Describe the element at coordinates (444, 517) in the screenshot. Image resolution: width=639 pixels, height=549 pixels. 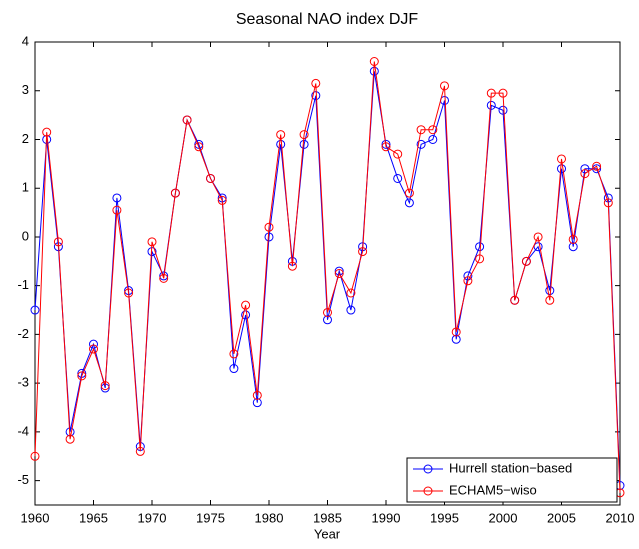
I see `x-tick-label: 1995` at that location.